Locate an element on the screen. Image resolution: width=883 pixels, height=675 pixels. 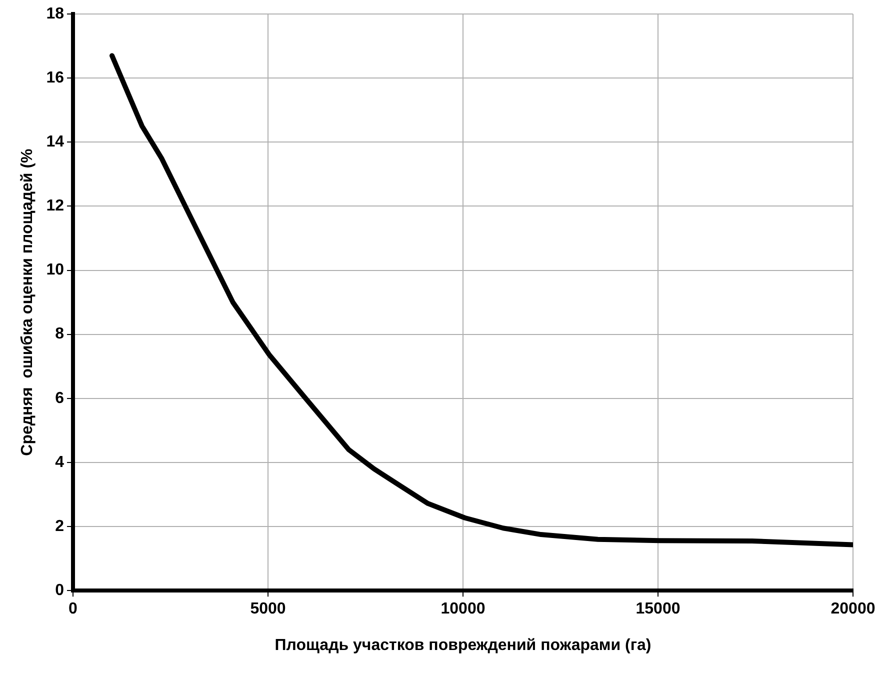
x-tick-label: 5000 is located at coordinates (268, 609).